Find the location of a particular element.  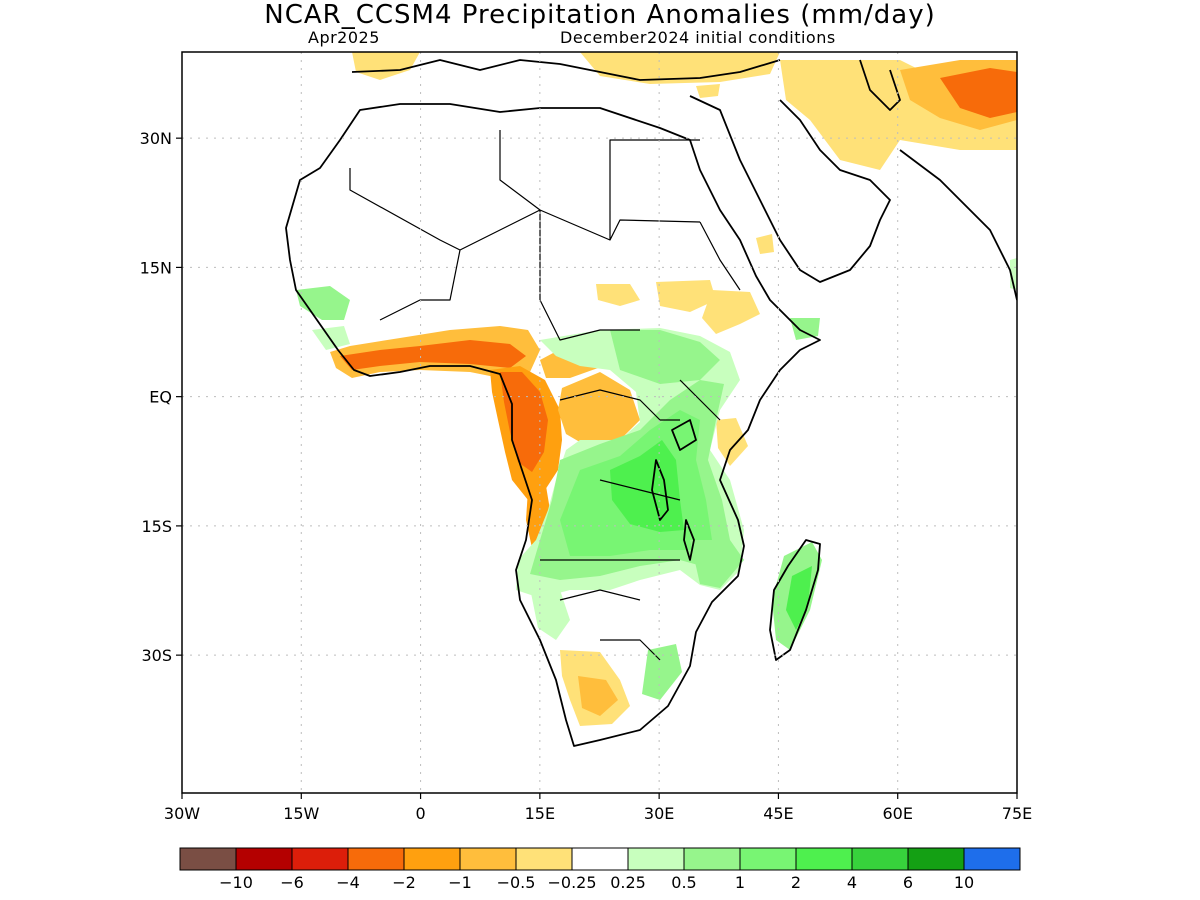

anomaly-guinea-wet is located at coordinates (323, 303).